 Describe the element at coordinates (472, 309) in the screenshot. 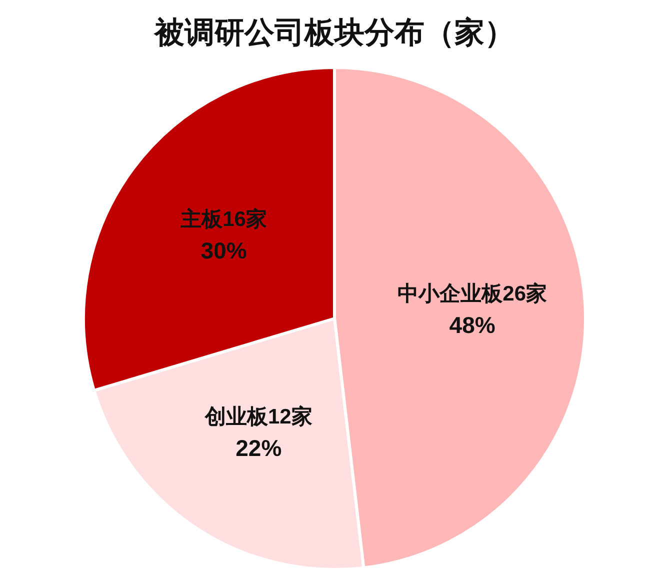

I see `slice-label: 中小企业板26家 48%` at that location.